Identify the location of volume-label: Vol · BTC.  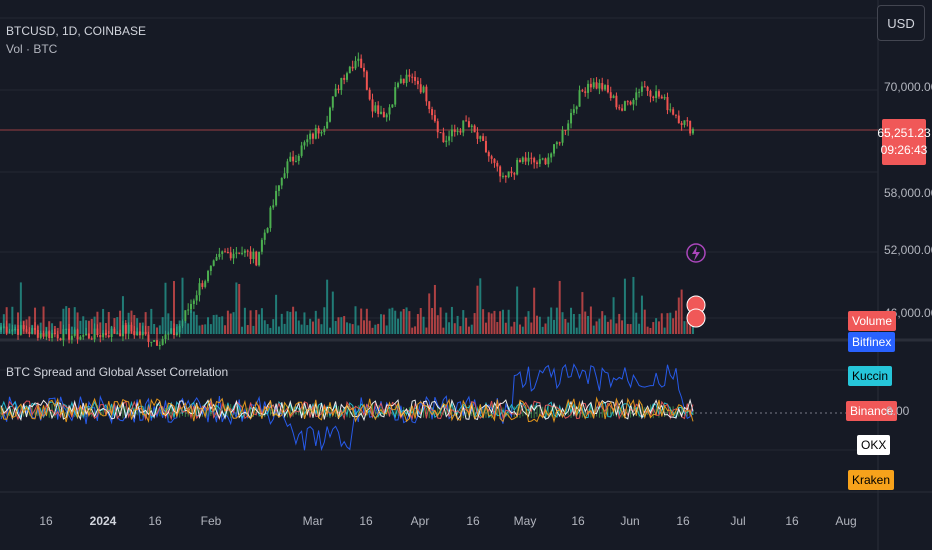
(32, 49).